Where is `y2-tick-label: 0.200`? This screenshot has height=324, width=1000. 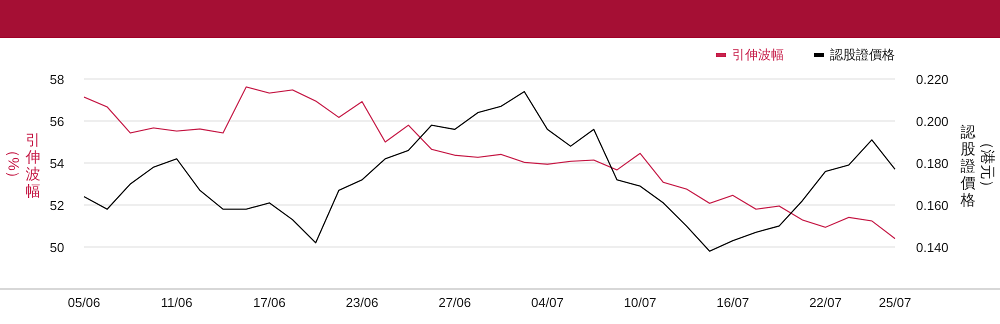 y2-tick-label: 0.200 is located at coordinates (932, 121).